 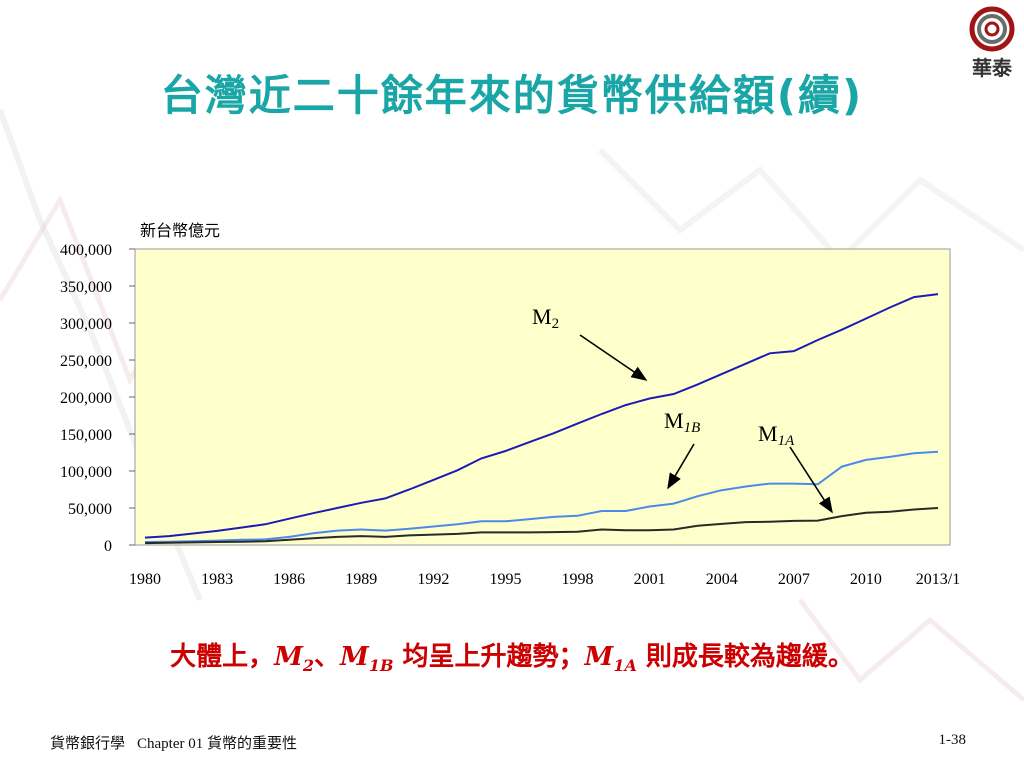 I want to click on x-tick-label: 1998, so click(x=578, y=579).